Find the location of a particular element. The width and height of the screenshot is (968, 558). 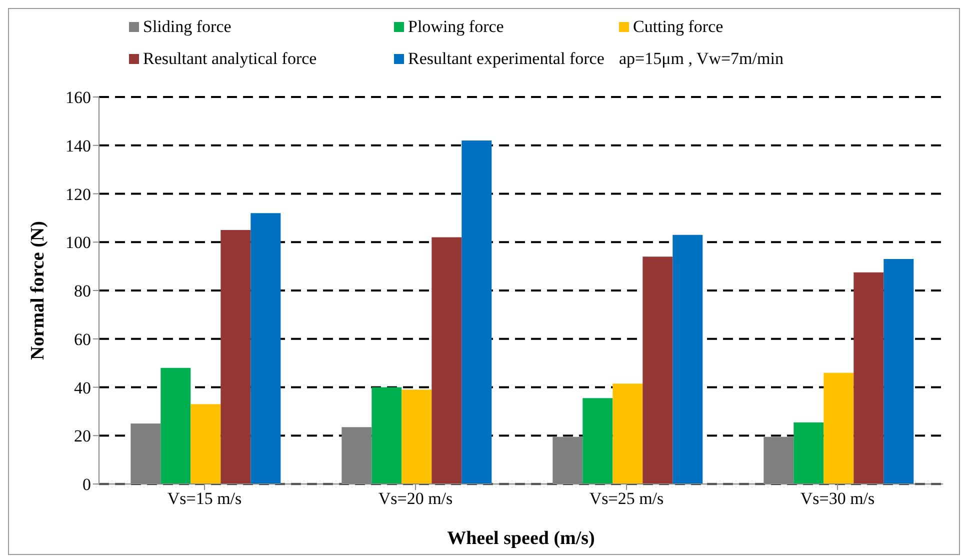

y-tick-label: 40 is located at coordinates (82, 388).